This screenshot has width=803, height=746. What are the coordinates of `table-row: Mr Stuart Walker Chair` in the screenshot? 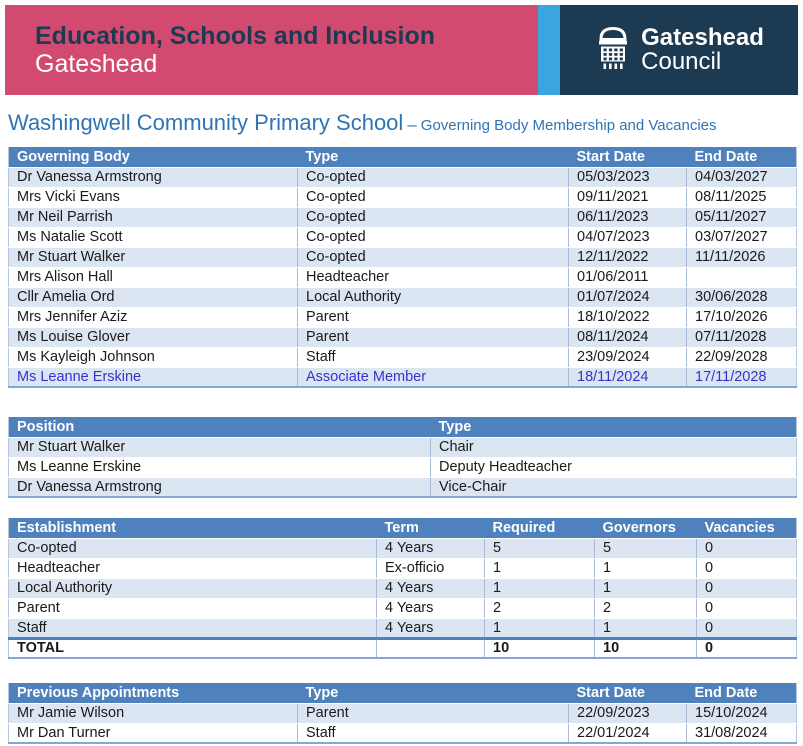 It's located at (402, 447).